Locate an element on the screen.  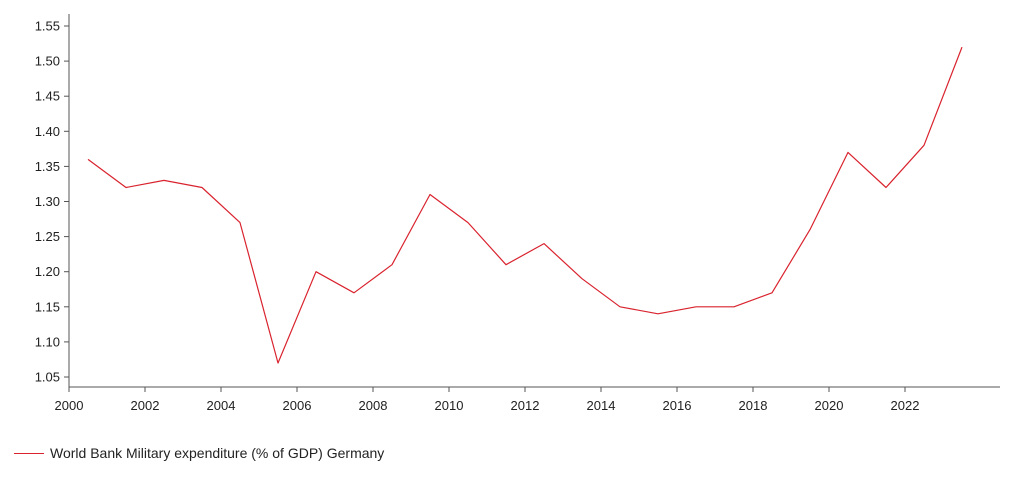
y-tick-label: 1.30 is located at coordinates (47, 201).